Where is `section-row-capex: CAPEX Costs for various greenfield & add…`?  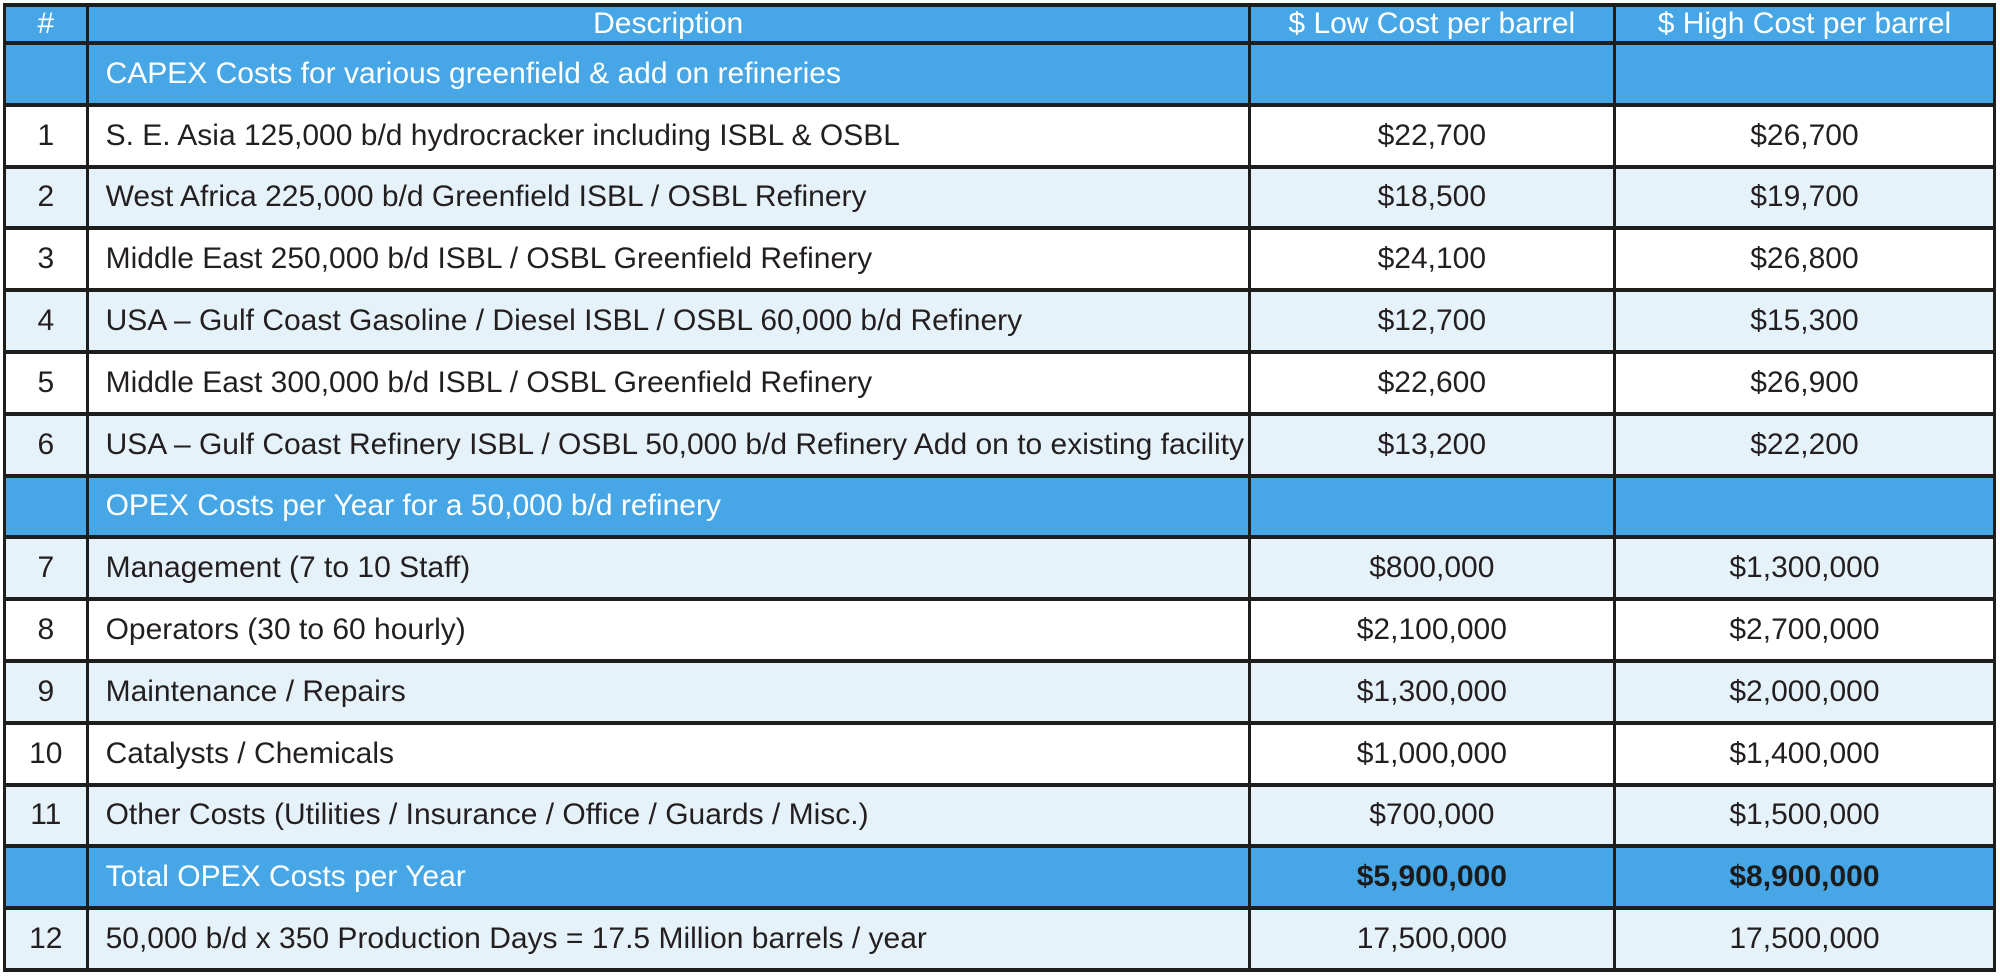
section-row-capex: CAPEX Costs for various greenfield & add… is located at coordinates (1000, 74).